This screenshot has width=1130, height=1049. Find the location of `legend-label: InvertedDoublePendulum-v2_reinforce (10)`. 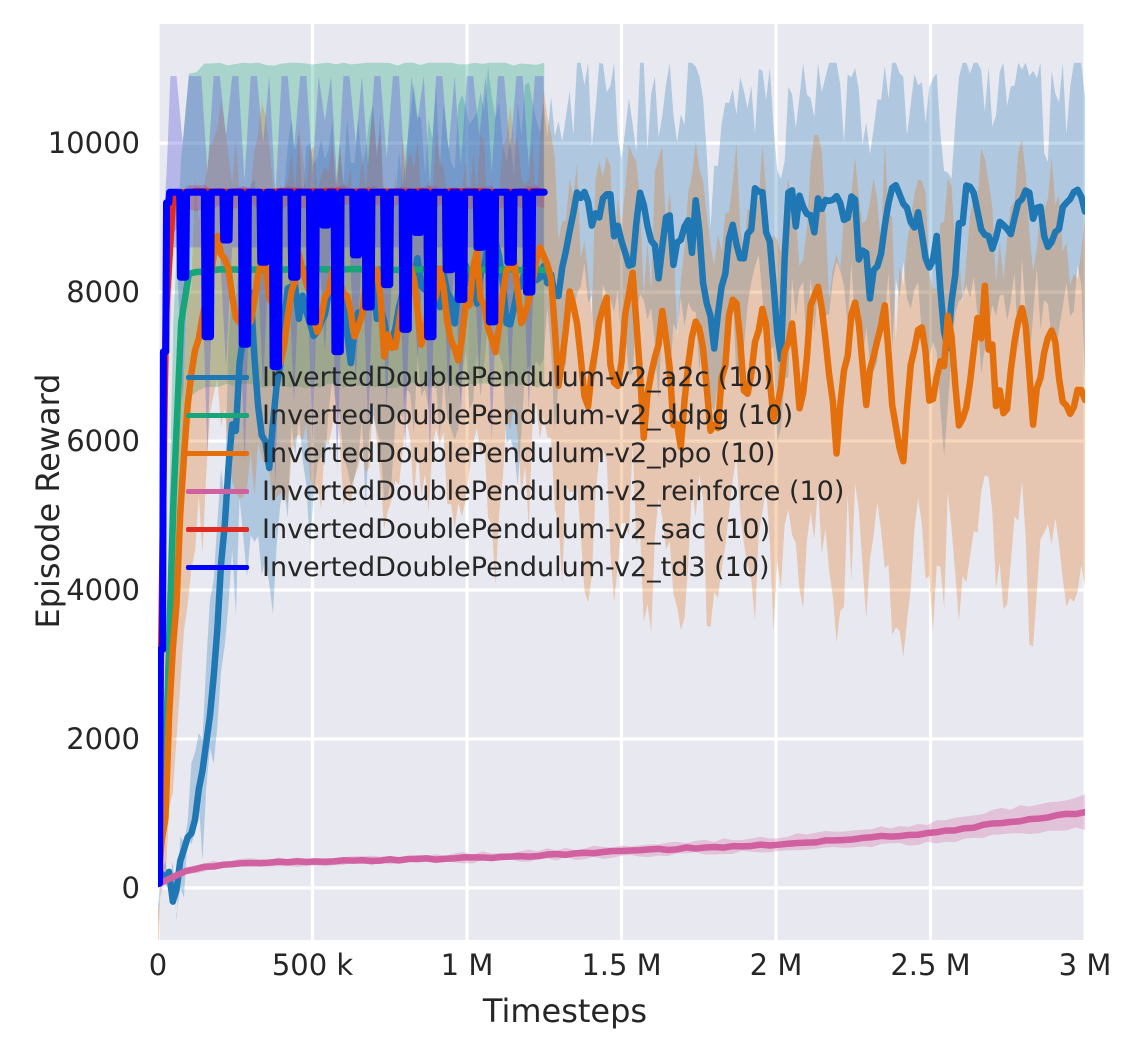

legend-label: InvertedDoublePendulum-v2_reinforce (10) is located at coordinates (553, 491).